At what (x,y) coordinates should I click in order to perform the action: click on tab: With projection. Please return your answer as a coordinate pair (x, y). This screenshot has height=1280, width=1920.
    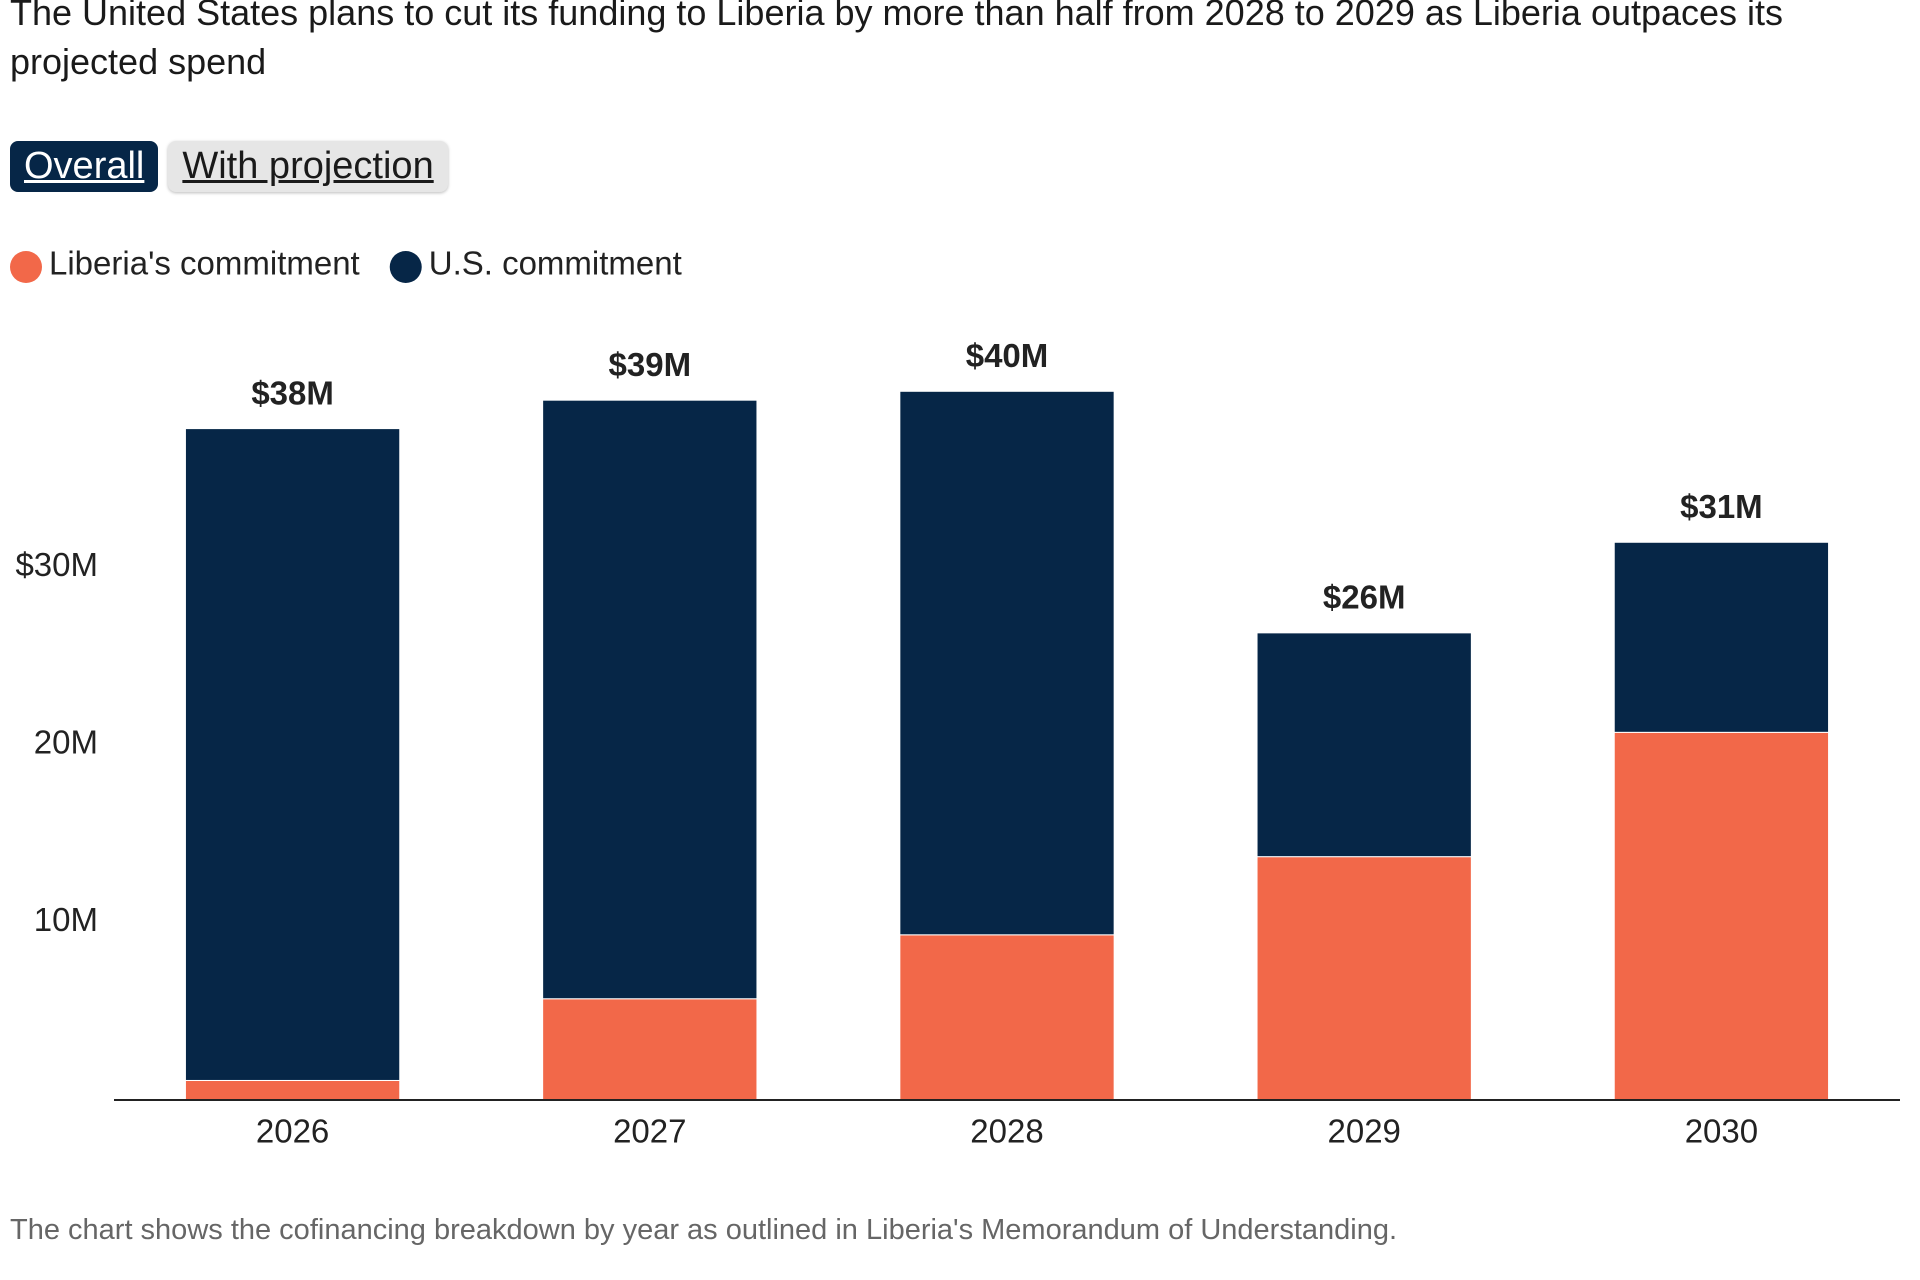
    Looking at the image, I should click on (308, 166).